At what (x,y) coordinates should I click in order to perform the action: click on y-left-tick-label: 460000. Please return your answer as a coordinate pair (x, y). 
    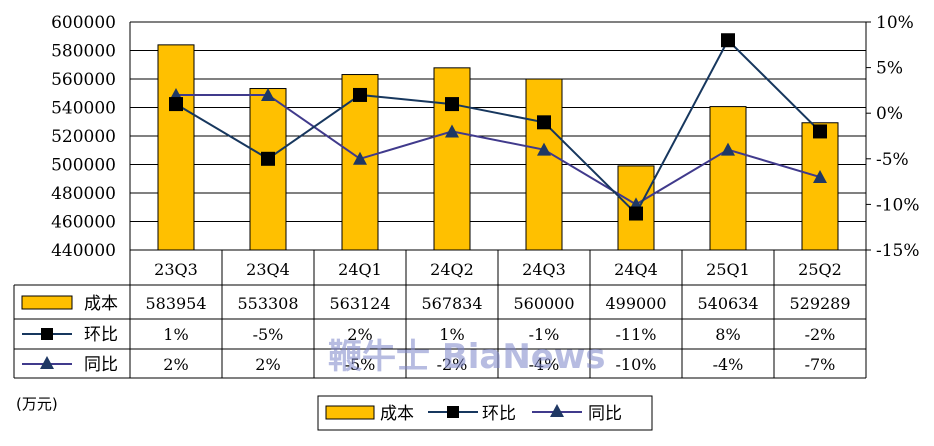
    Looking at the image, I should click on (83, 223).